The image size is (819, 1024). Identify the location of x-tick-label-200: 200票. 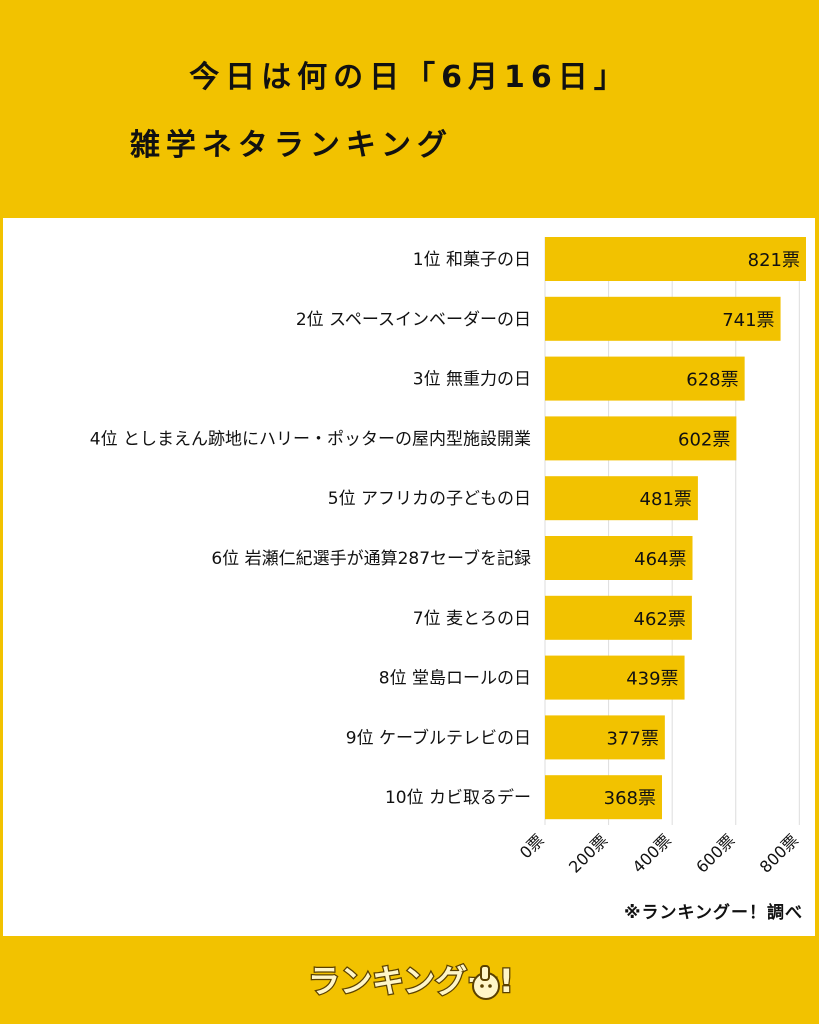
(588, 853).